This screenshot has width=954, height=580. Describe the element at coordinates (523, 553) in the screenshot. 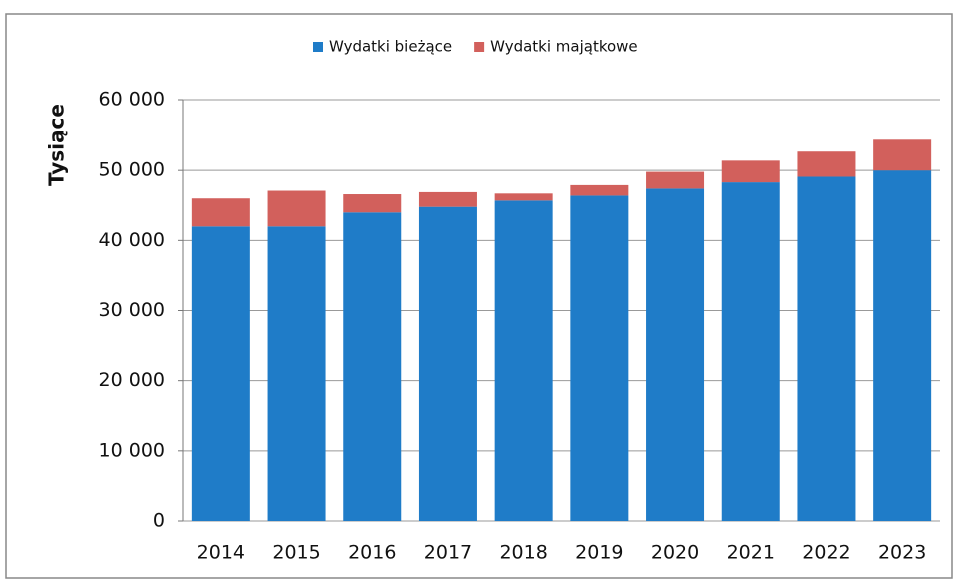

I see `x-tick-label: 2018` at that location.